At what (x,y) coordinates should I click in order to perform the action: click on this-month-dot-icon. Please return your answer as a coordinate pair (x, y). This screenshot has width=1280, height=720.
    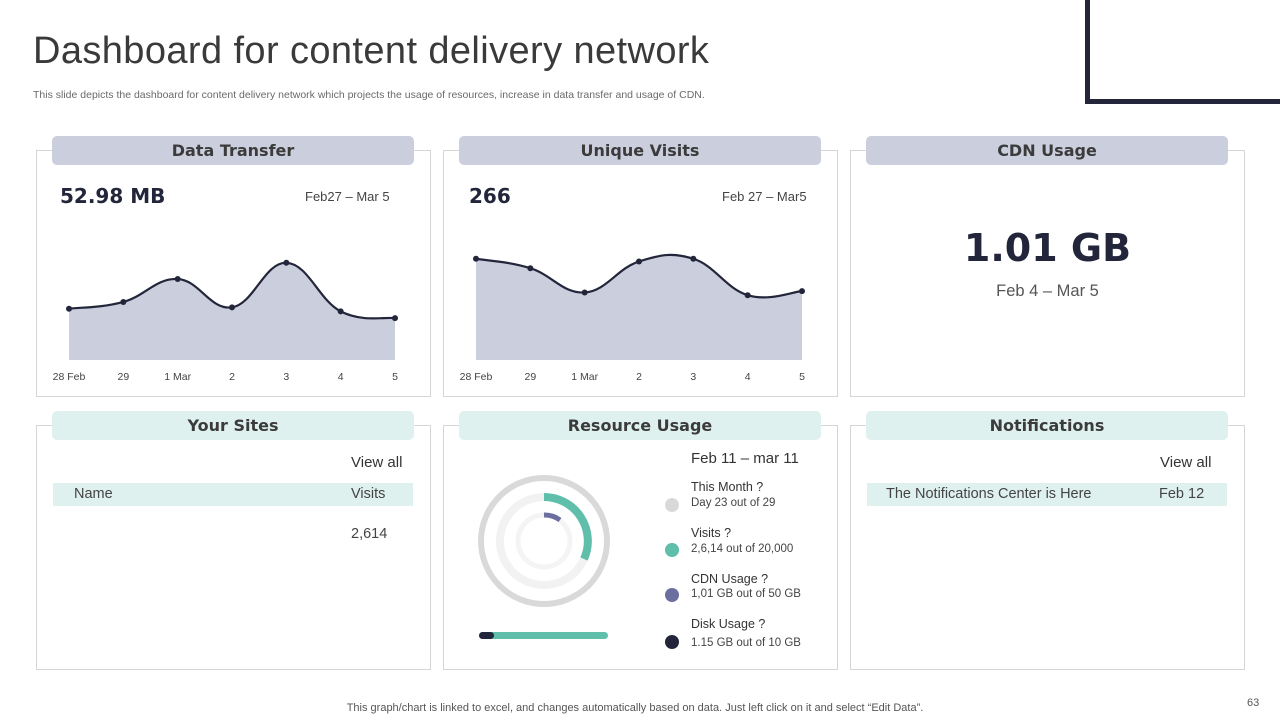
    Looking at the image, I should click on (672, 505).